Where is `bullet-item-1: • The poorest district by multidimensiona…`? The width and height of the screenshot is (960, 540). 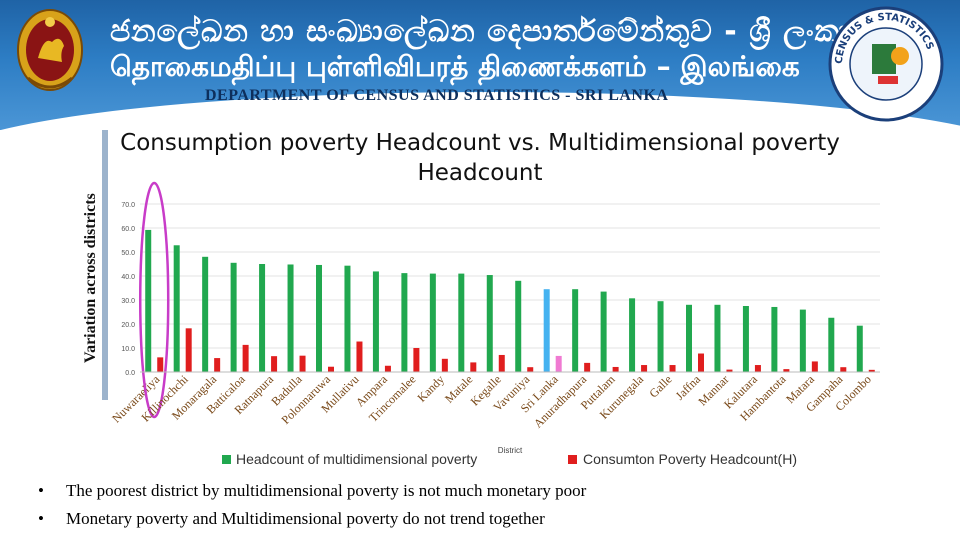 bullet-item-1: • The poorest district by multidimensiona… is located at coordinates (312, 495).